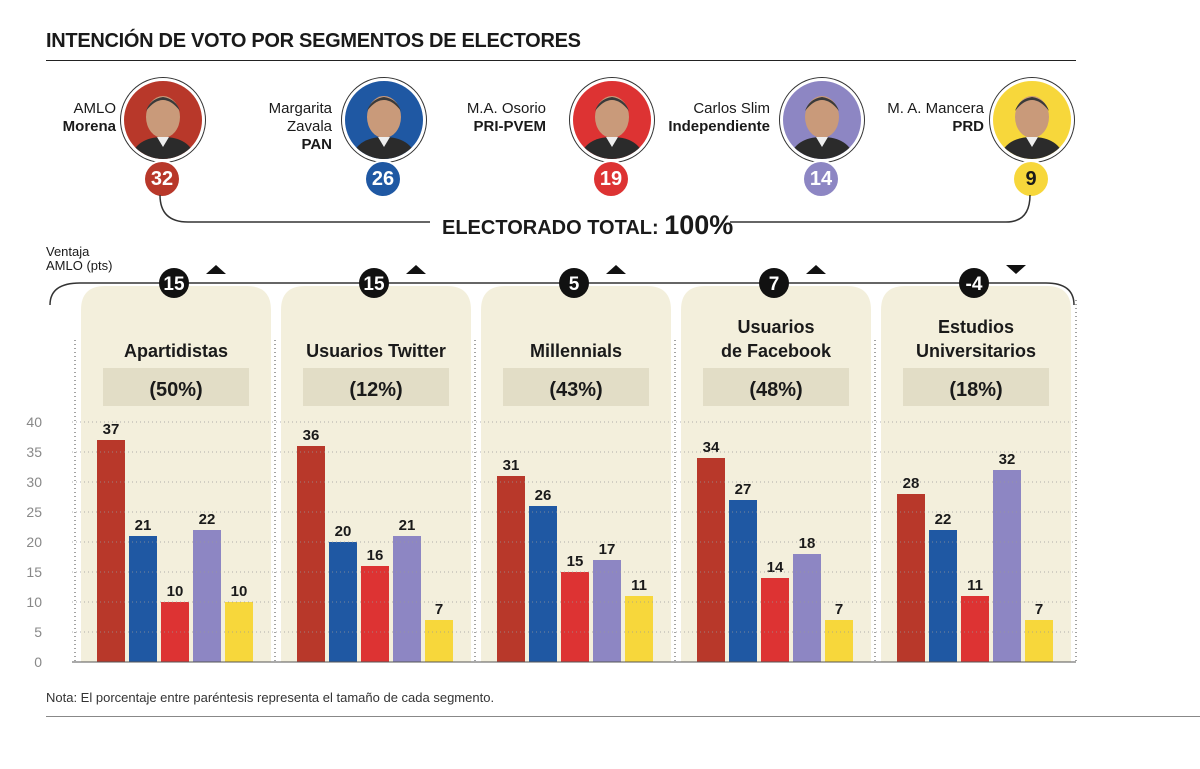  I want to click on candidate-name-block: Margarita Zavala PAN, so click(300, 127).